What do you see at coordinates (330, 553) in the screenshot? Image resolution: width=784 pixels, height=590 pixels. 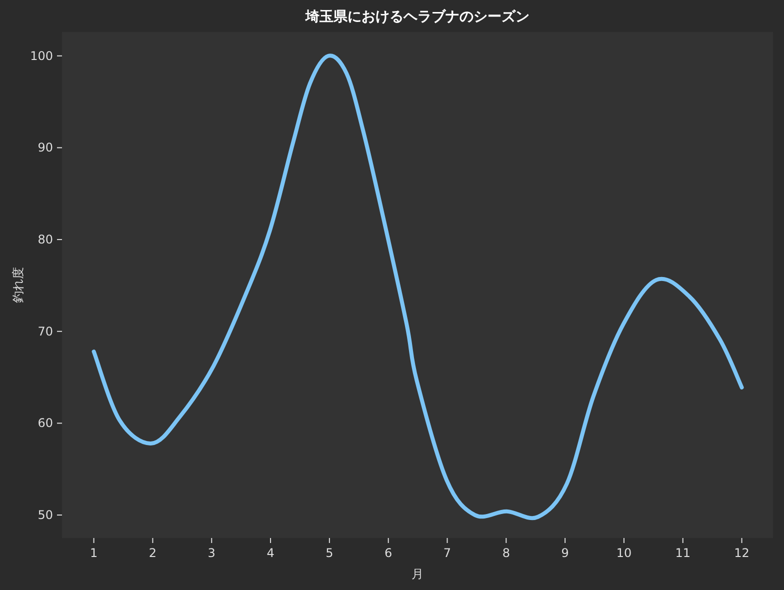 I see `x-tick-label: 5` at bounding box center [330, 553].